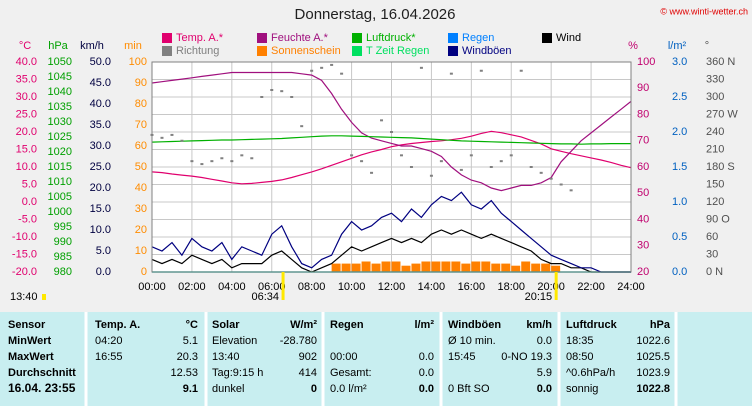 The image size is (752, 406). What do you see at coordinates (109, 341) in the screenshot?
I see `table-cell: 04:20` at bounding box center [109, 341].